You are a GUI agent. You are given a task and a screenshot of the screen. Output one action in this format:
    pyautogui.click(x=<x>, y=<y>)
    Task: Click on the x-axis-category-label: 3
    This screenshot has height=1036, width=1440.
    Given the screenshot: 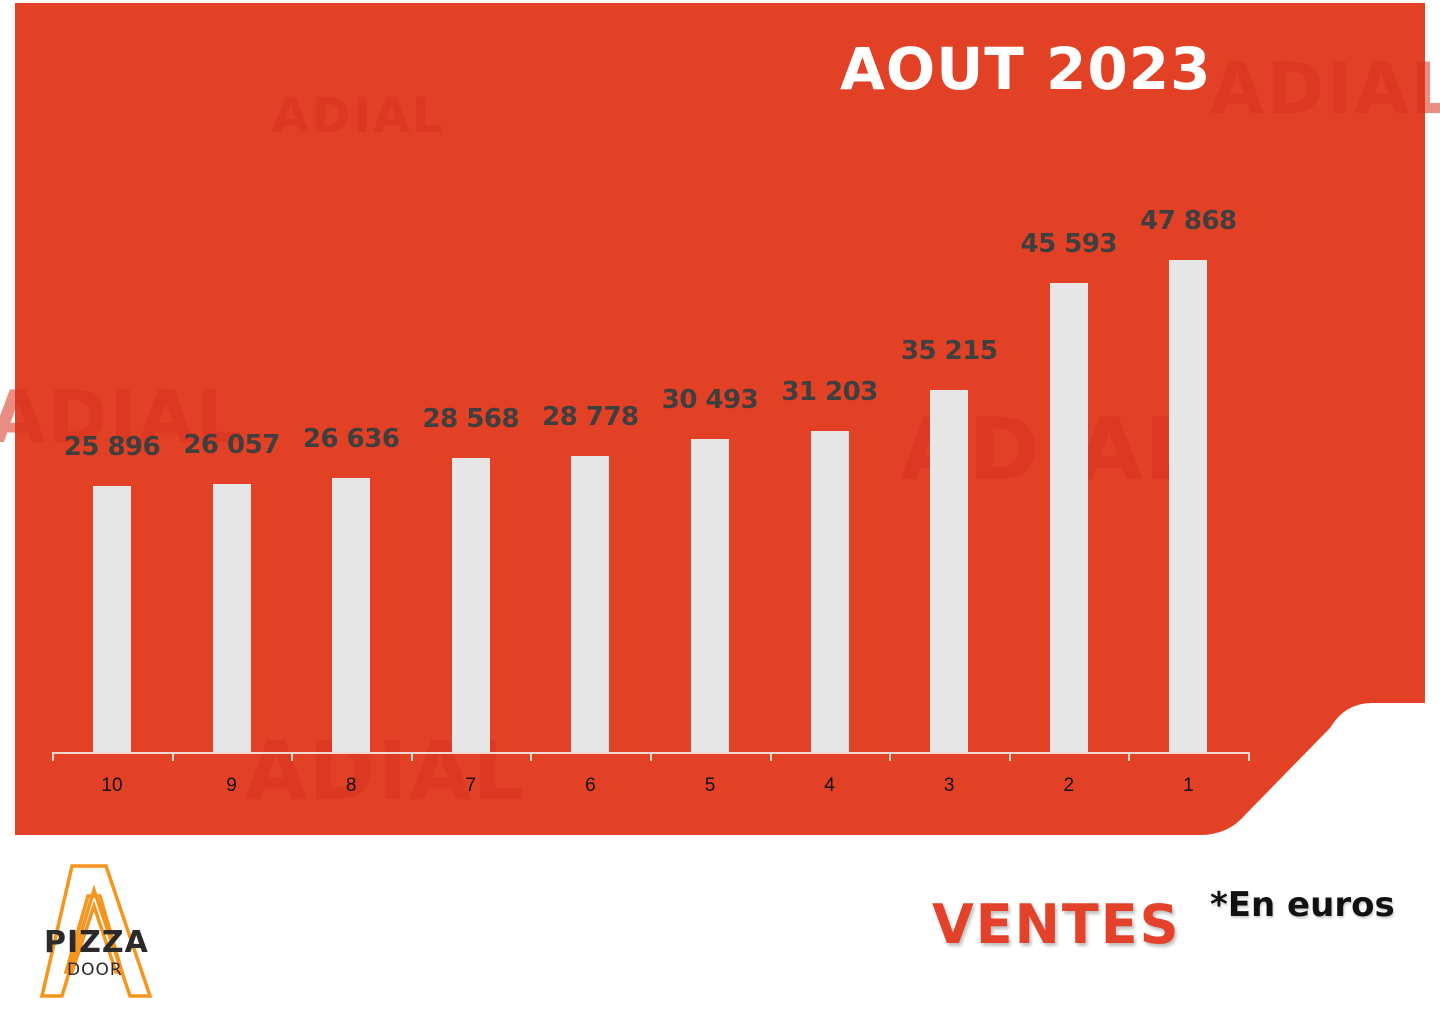 What is the action you would take?
    pyautogui.click(x=949, y=785)
    